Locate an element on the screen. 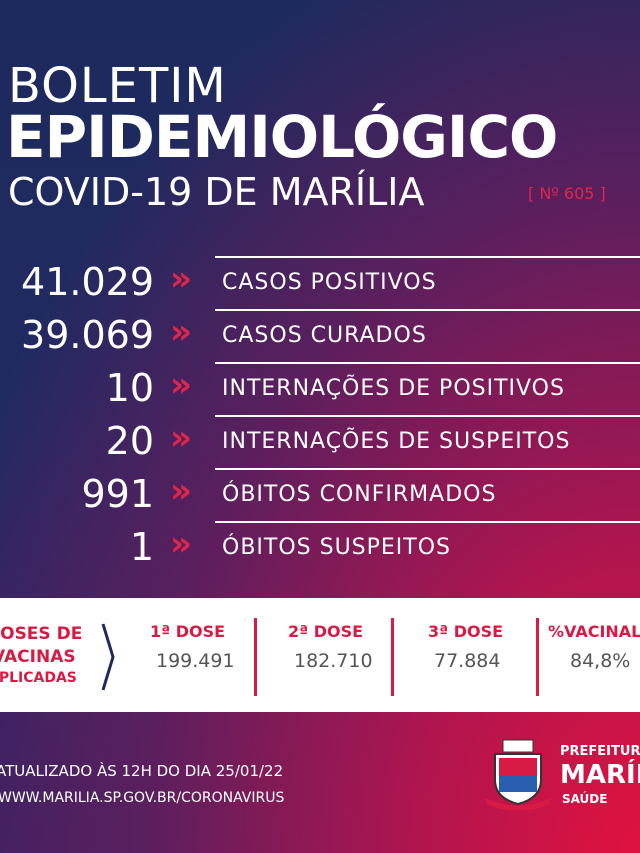 The image size is (640, 853). dose-value: 84,8% is located at coordinates (600, 661).